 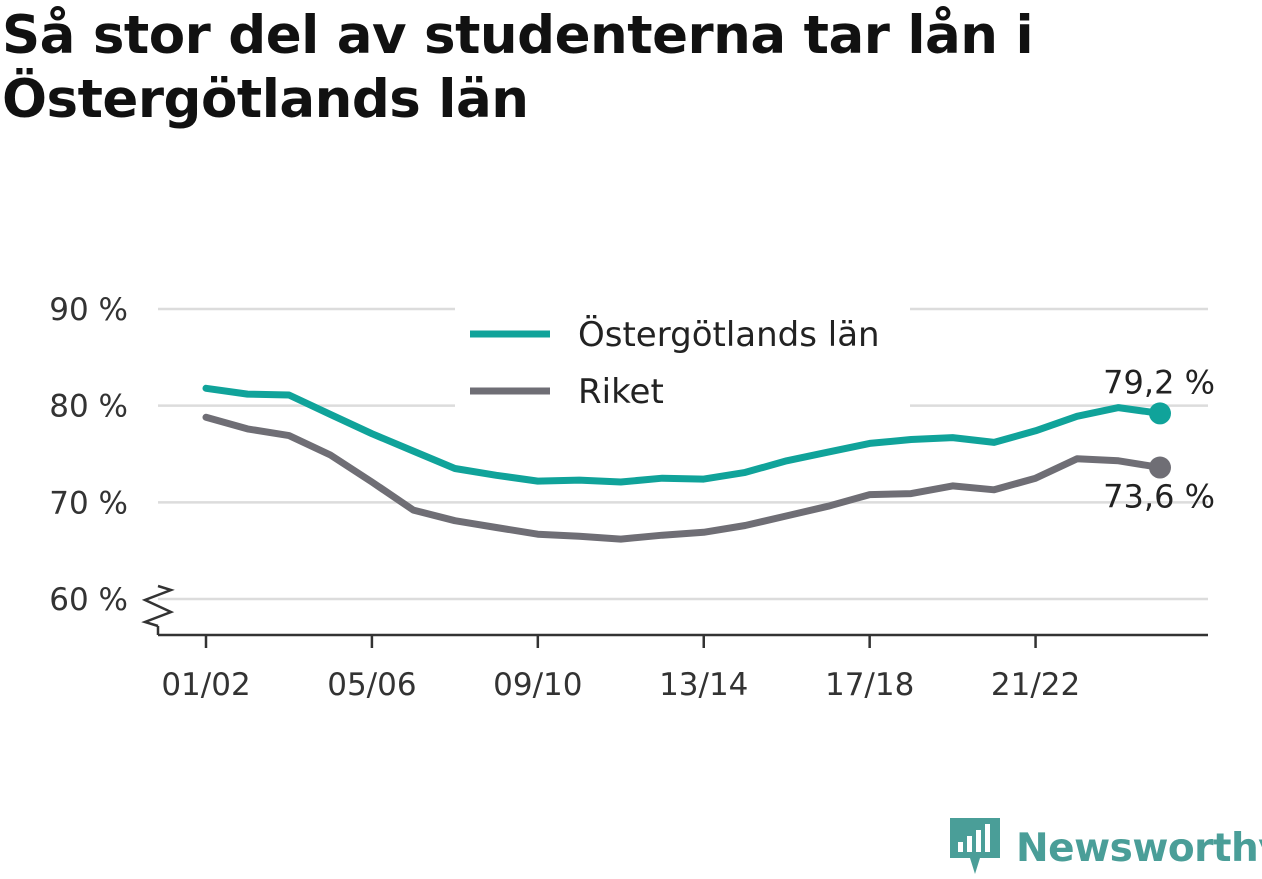 I want to click on legend: Östergötlands län Riket, so click(x=682, y=355).